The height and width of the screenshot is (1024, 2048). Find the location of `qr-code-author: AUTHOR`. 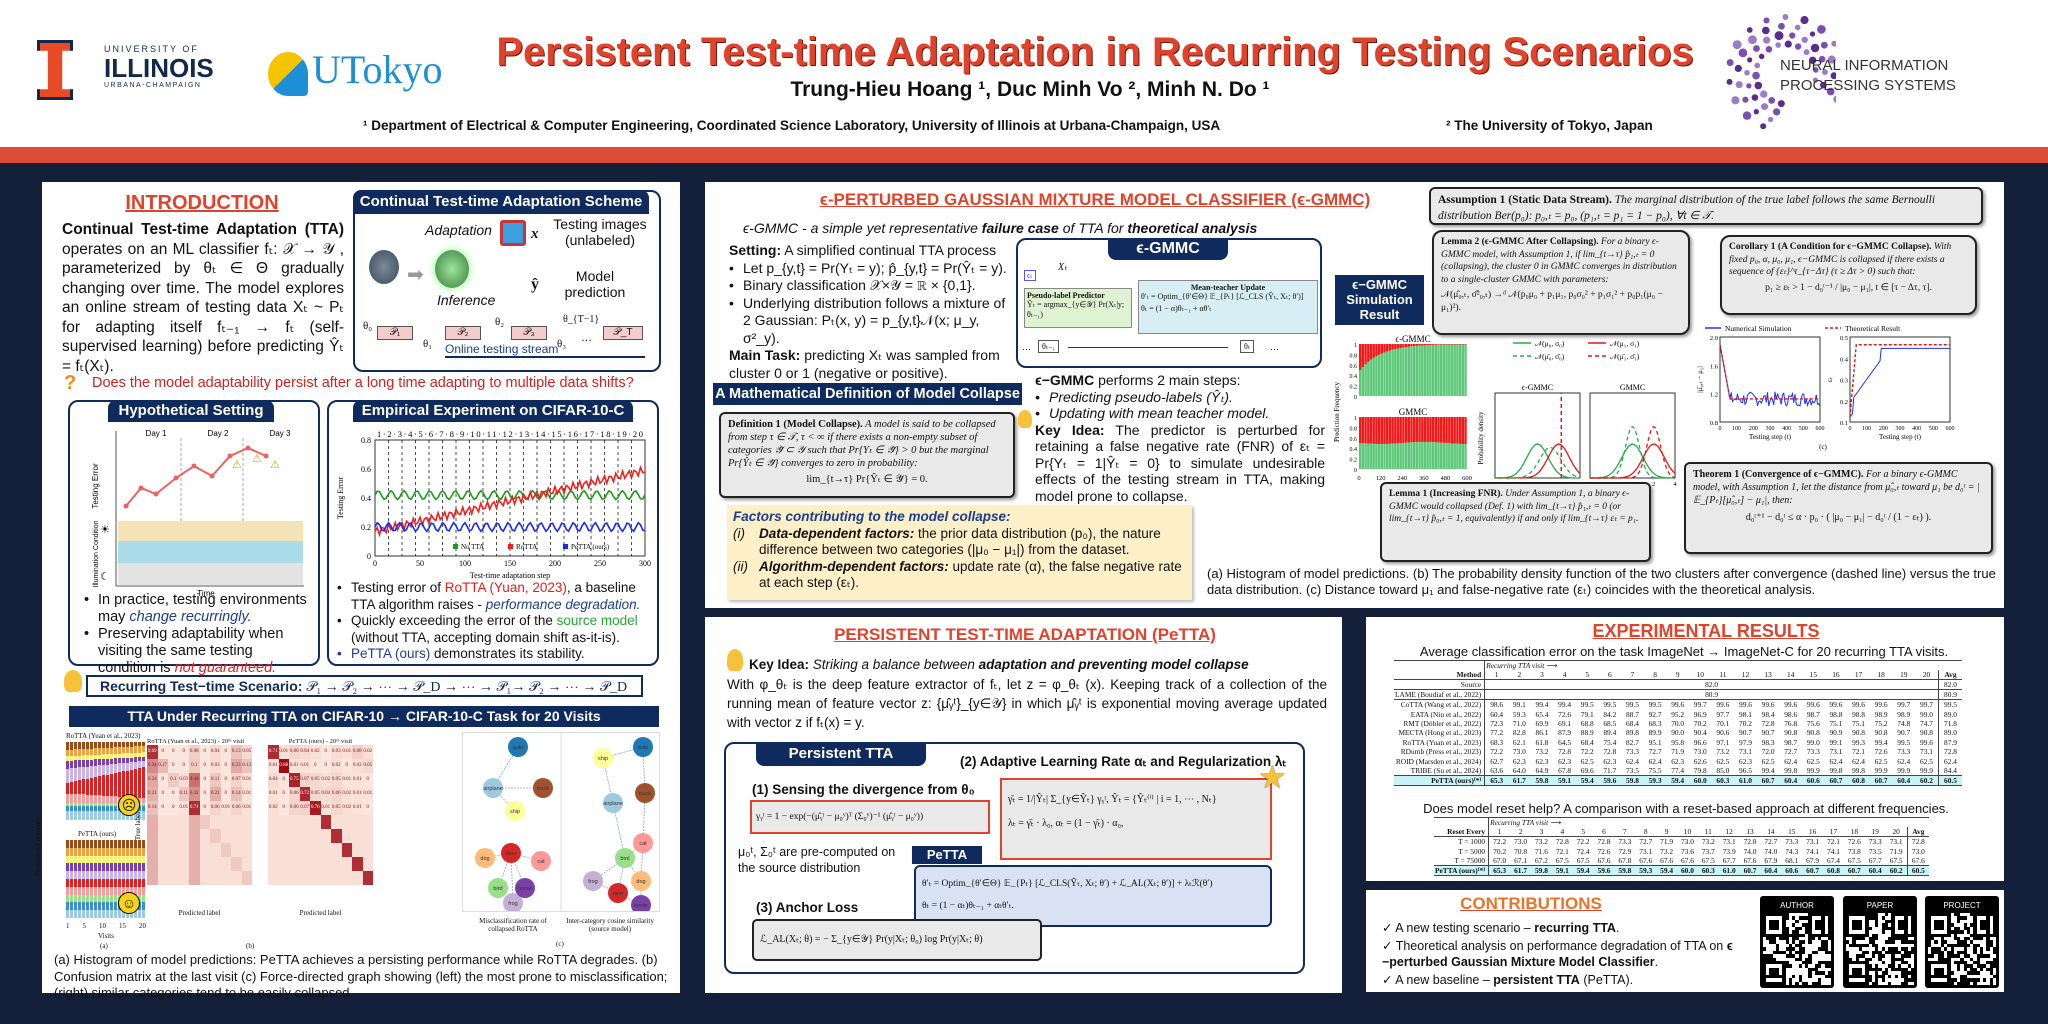

qr-code-author: AUTHOR is located at coordinates (1797, 942).